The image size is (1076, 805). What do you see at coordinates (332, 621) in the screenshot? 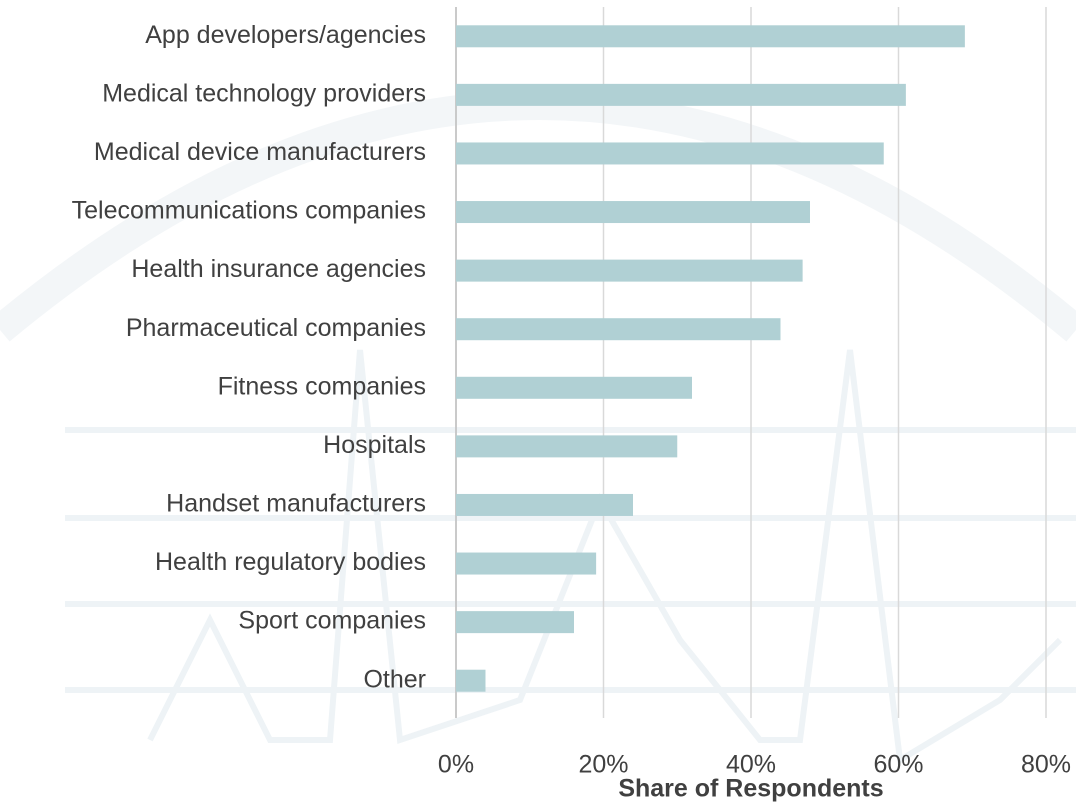
I see `y-tick-label: Sport companies` at bounding box center [332, 621].